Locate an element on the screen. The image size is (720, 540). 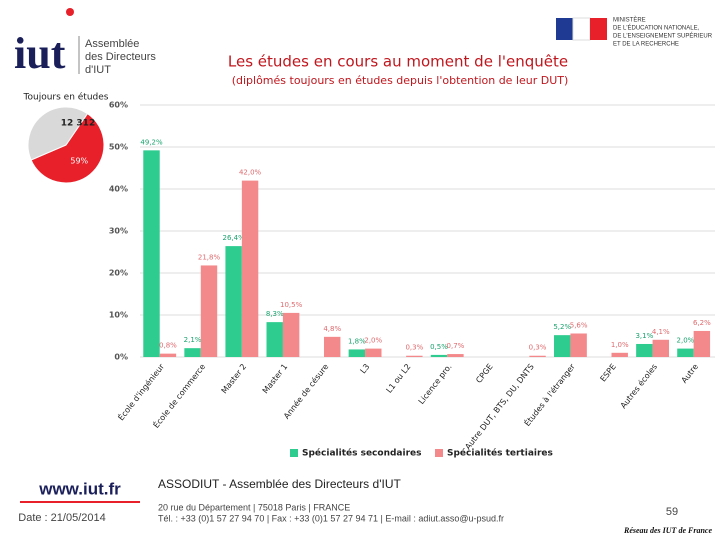
value-label: 2,1% is located at coordinates (193, 340).